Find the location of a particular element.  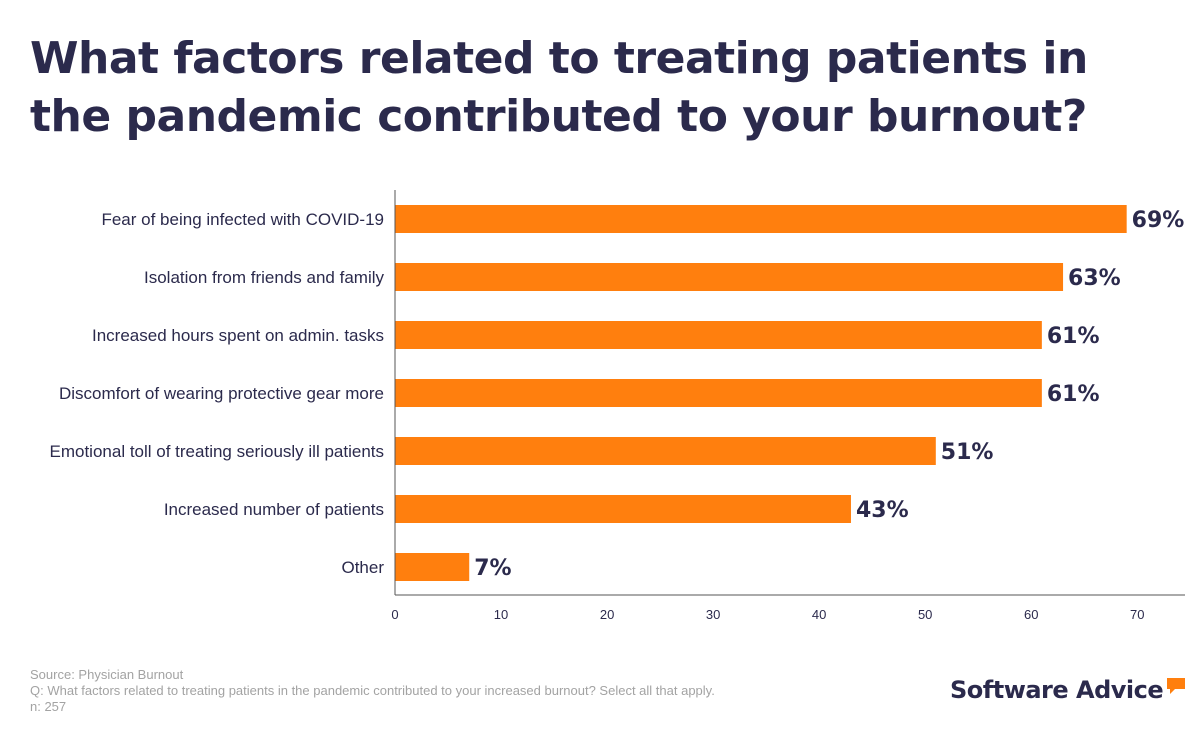

value-label: 63% is located at coordinates (1094, 278).